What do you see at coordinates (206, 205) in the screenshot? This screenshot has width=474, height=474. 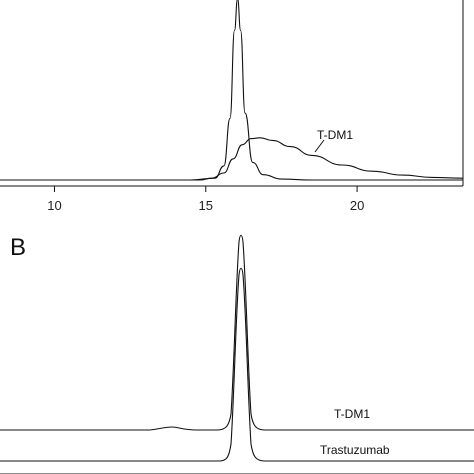 I see `x-tick-label-15: 15` at bounding box center [206, 205].